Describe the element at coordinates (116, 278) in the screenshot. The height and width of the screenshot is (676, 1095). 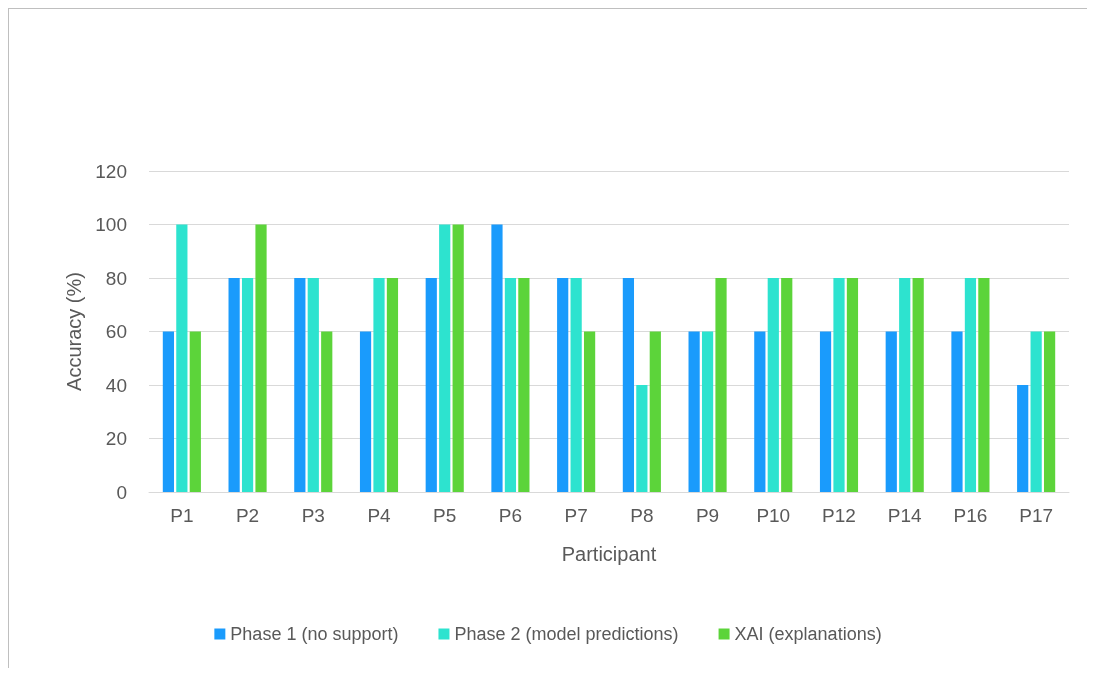
I see `y-tick-label: 80` at that location.